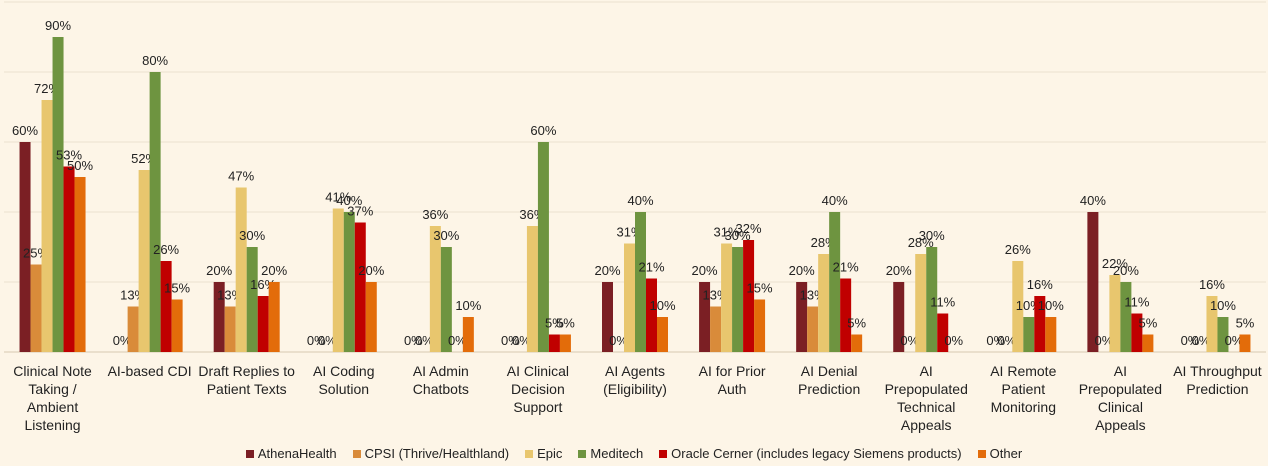  What do you see at coordinates (538, 389) in the screenshot?
I see `x-tick-label: AI Clinical Decision Support` at bounding box center [538, 389].